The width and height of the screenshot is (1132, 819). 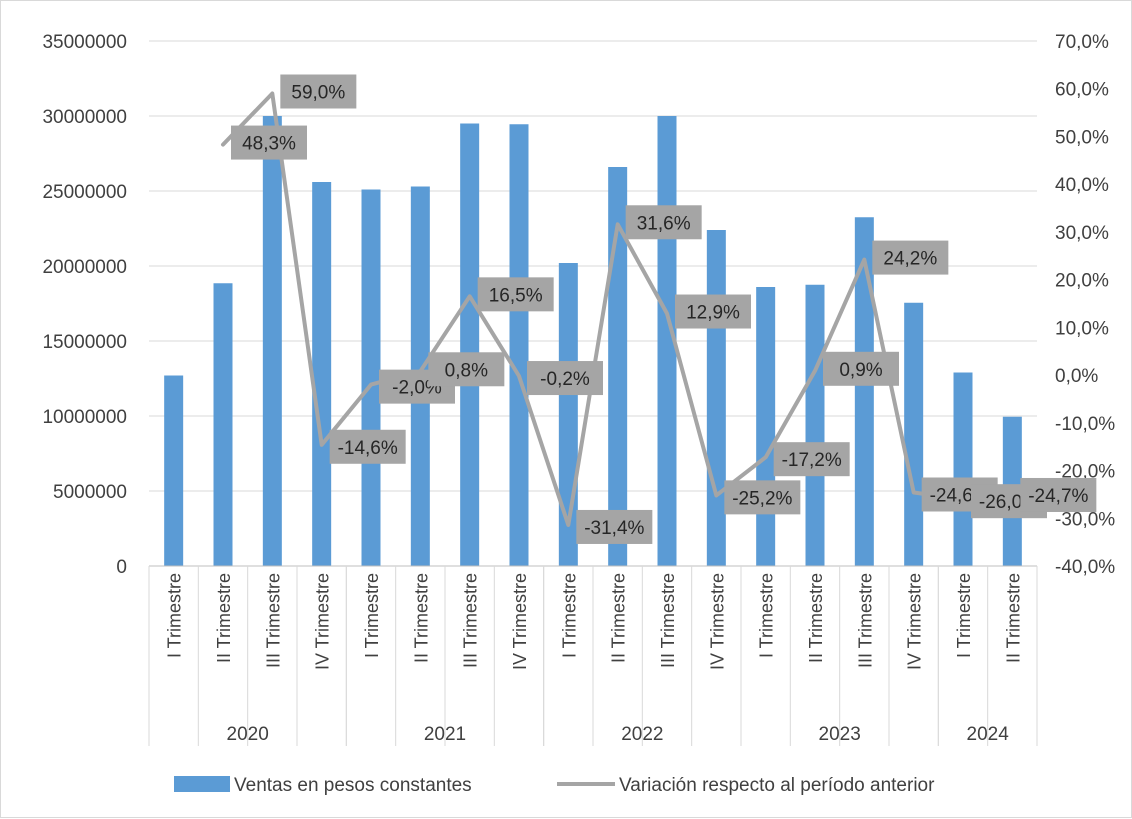 What do you see at coordinates (1082, 185) in the screenshot?
I see `y-right-tick-label: 40,0%` at bounding box center [1082, 185].